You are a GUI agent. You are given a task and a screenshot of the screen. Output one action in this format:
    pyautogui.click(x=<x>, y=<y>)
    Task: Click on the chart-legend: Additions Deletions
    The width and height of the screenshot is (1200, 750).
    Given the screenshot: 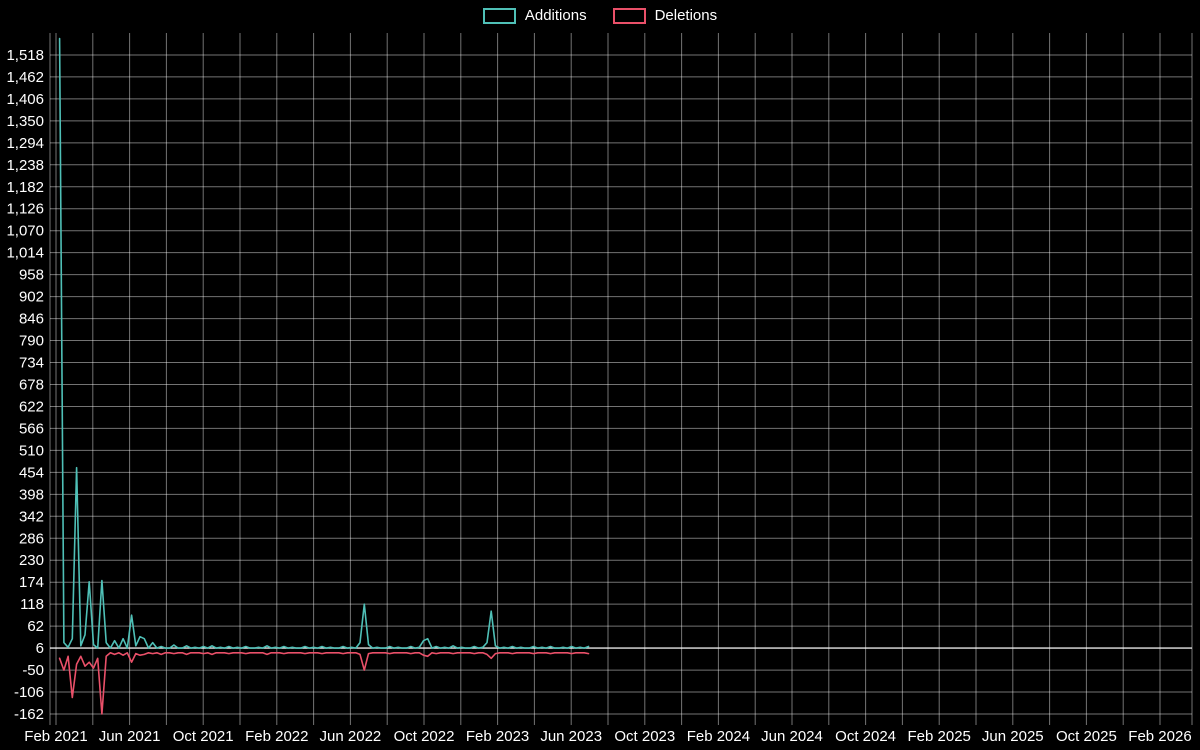 What is the action you would take?
    pyautogui.click(x=600, y=15)
    